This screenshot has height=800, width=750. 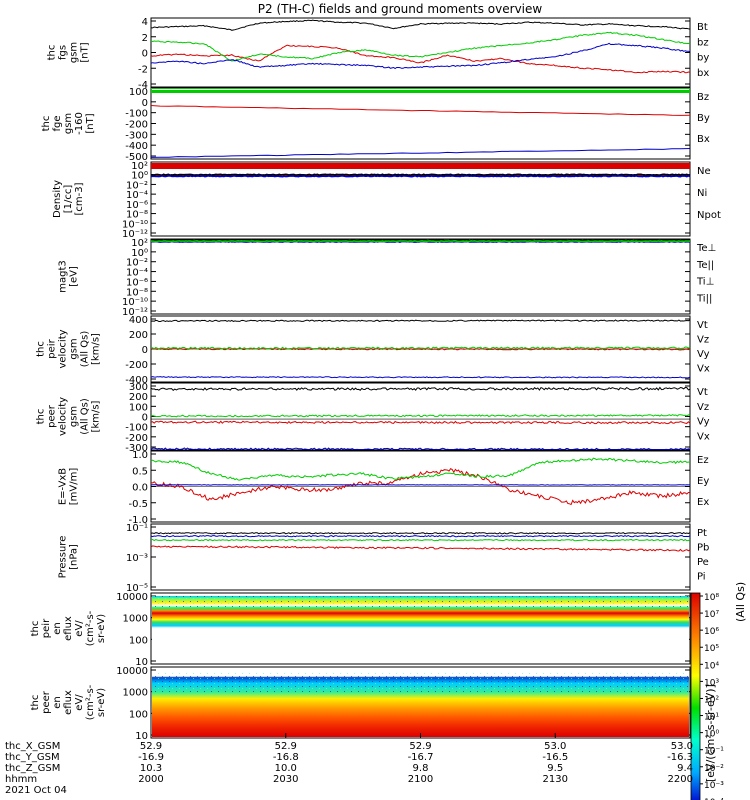 I want to click on colorbar-tick-label: 10⁻⁴, so click(x=714, y=799).